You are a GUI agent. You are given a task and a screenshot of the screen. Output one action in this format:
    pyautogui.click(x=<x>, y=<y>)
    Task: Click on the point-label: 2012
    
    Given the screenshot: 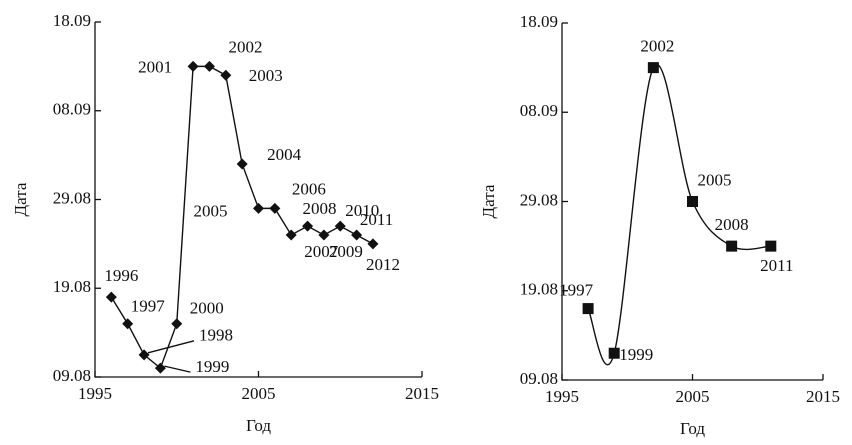 What is the action you would take?
    pyautogui.click(x=383, y=264)
    